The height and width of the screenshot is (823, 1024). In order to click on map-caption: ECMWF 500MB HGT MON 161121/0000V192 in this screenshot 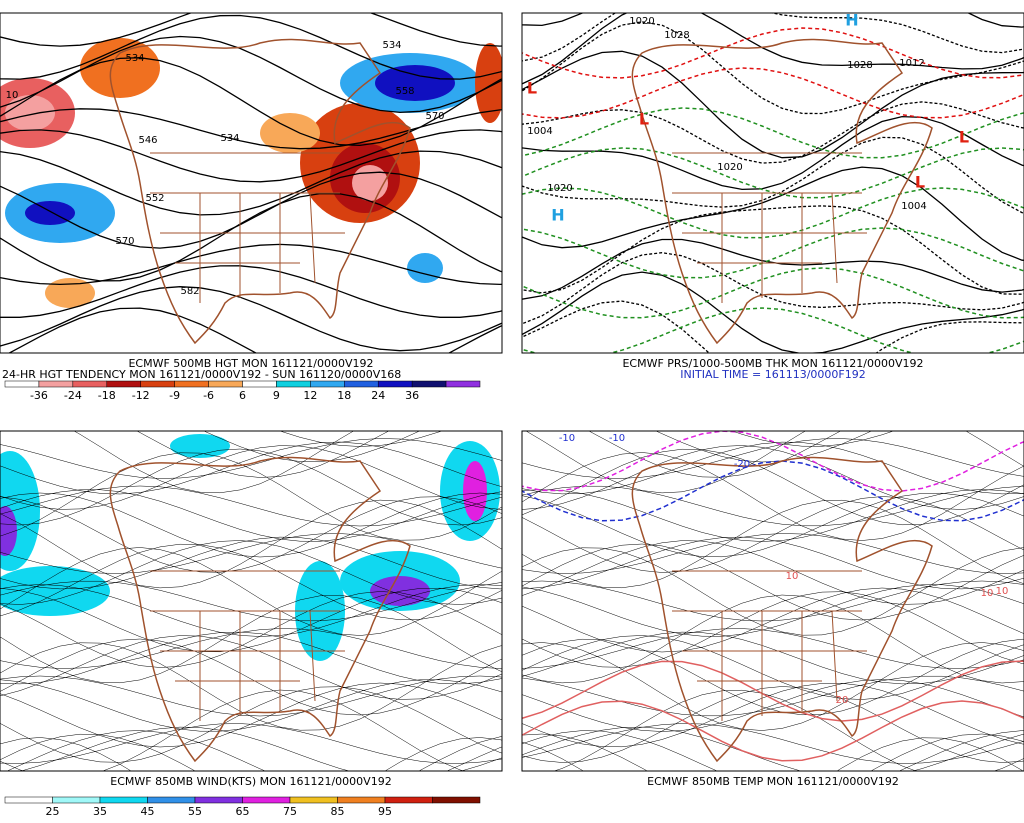, I will do `click(250, 363)`.